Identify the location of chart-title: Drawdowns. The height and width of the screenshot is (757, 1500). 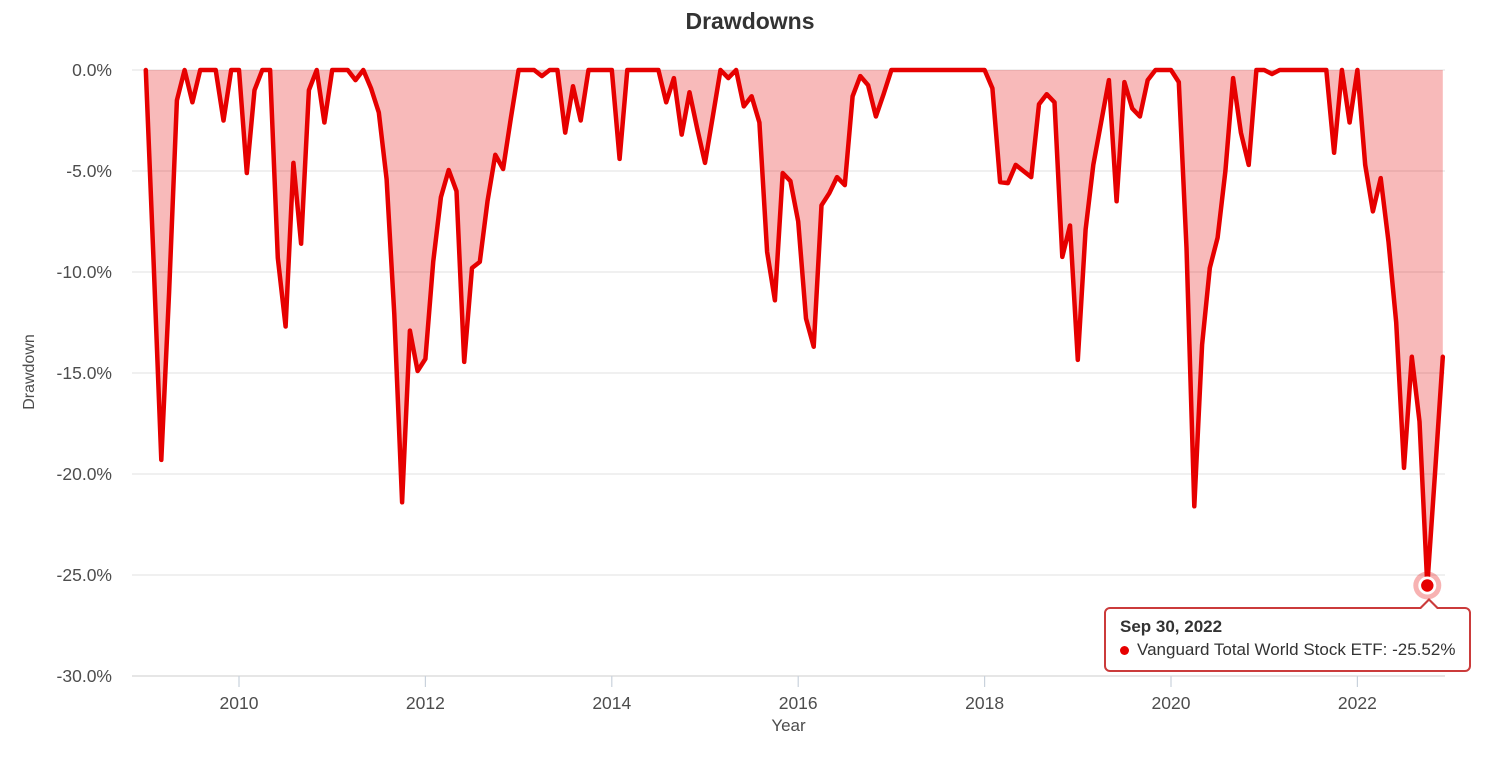
(750, 21).